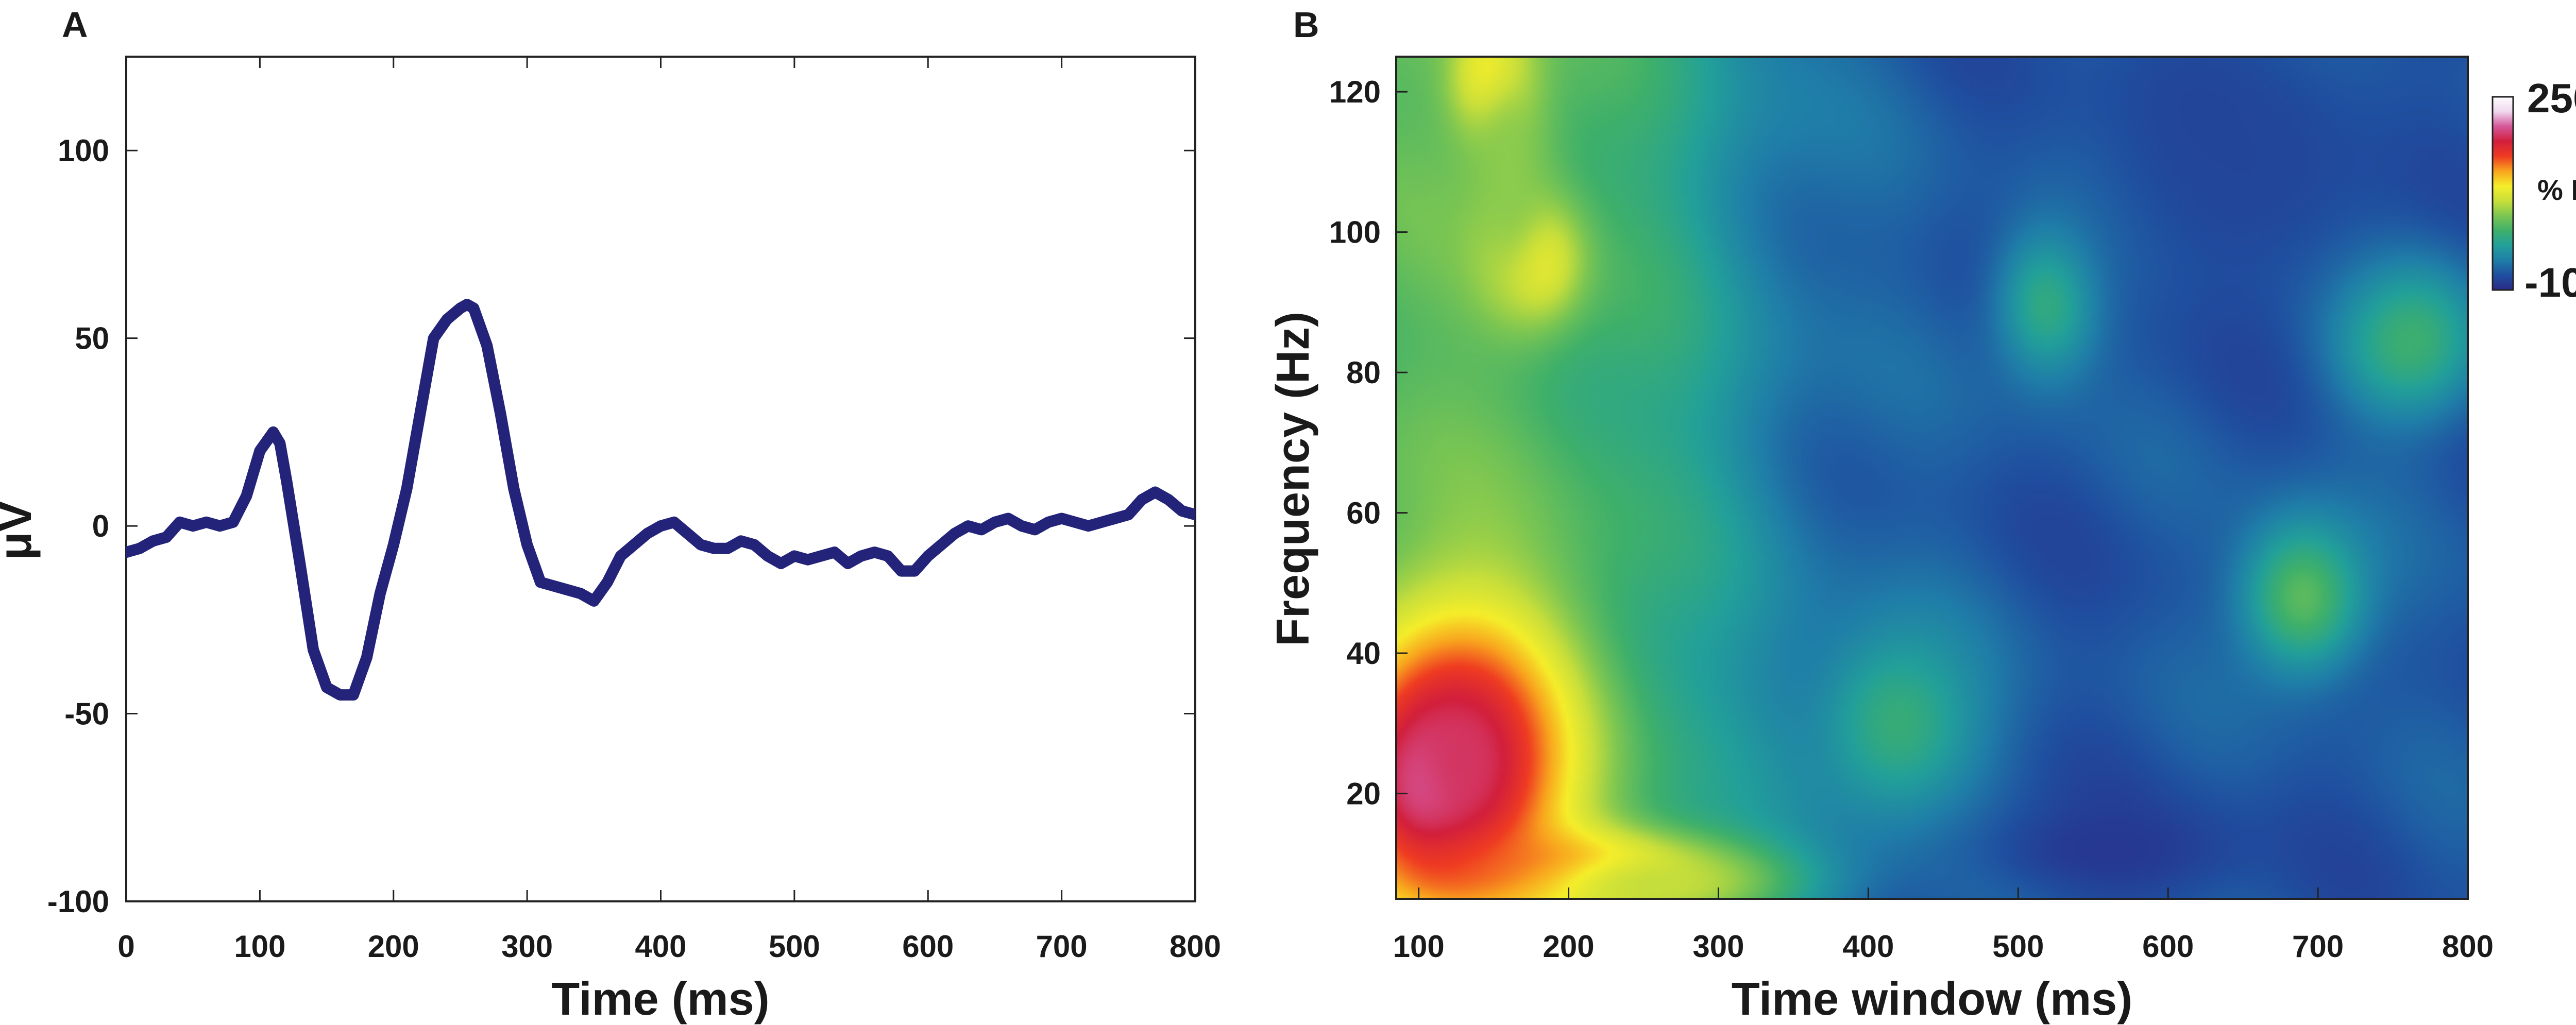 The image size is (2576, 1025). What do you see at coordinates (92, 338) in the screenshot?
I see `erp-y-tick-label: 50` at bounding box center [92, 338].